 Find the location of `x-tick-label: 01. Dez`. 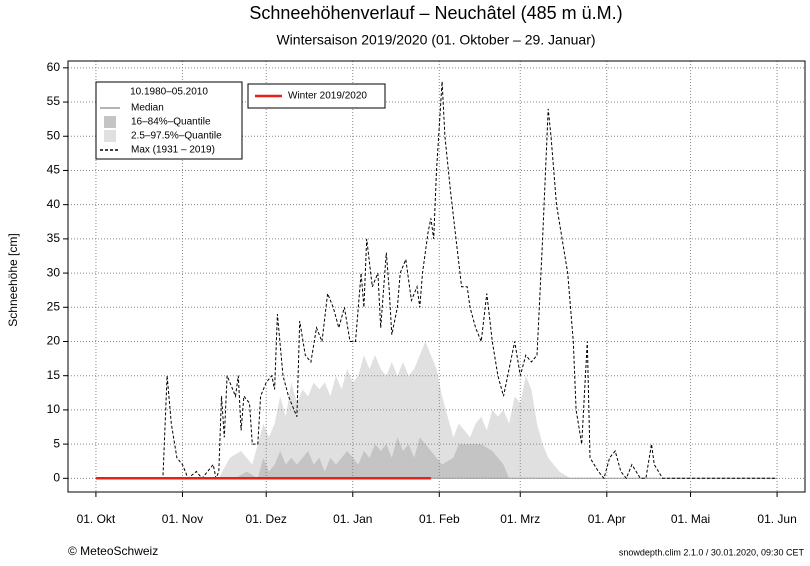

x-tick-label: 01. Dez is located at coordinates (266, 519).